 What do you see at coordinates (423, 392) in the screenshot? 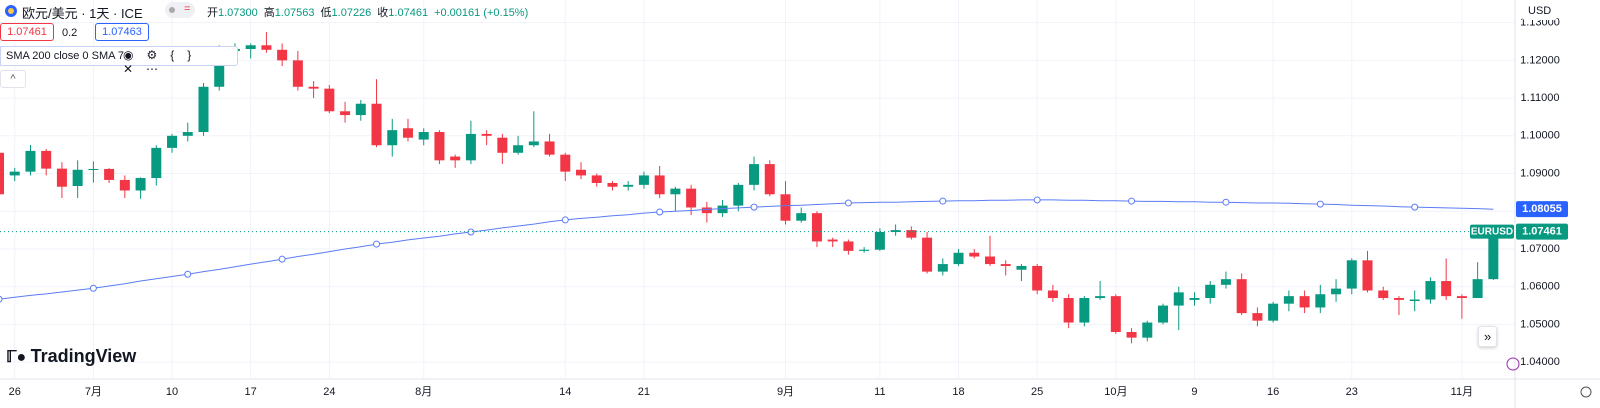
I see `x-tick-label: 8月` at bounding box center [423, 392].